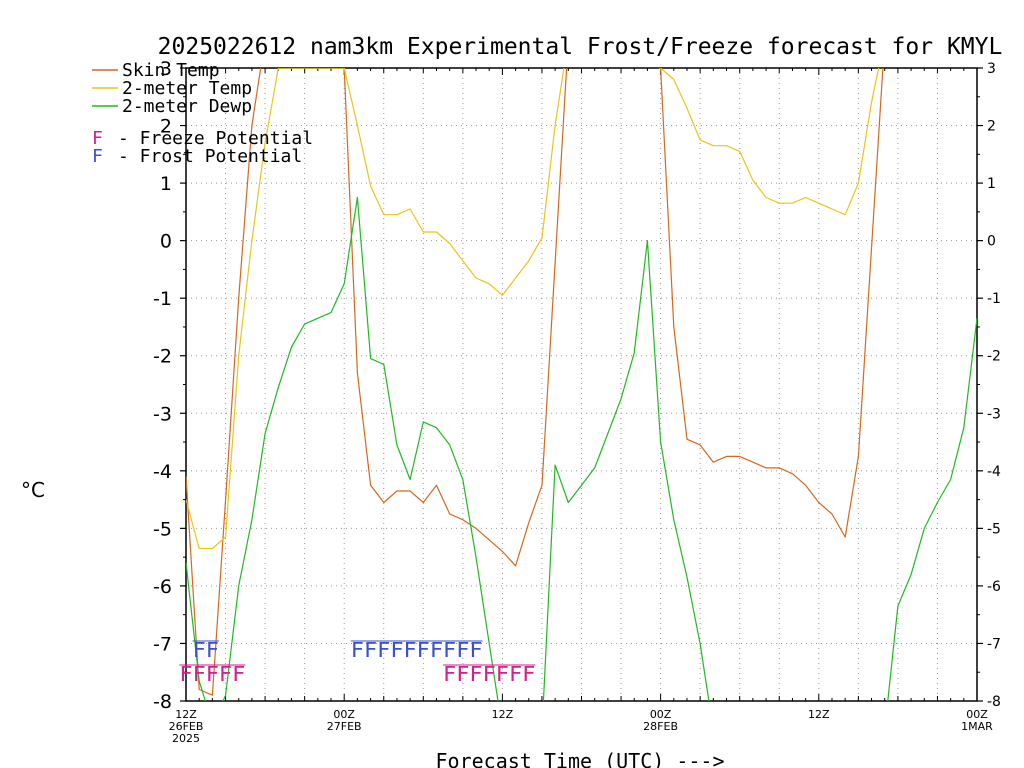 This screenshot has width=1024, height=768. I want to click on y-tick-label-left: -3, so click(162, 414).